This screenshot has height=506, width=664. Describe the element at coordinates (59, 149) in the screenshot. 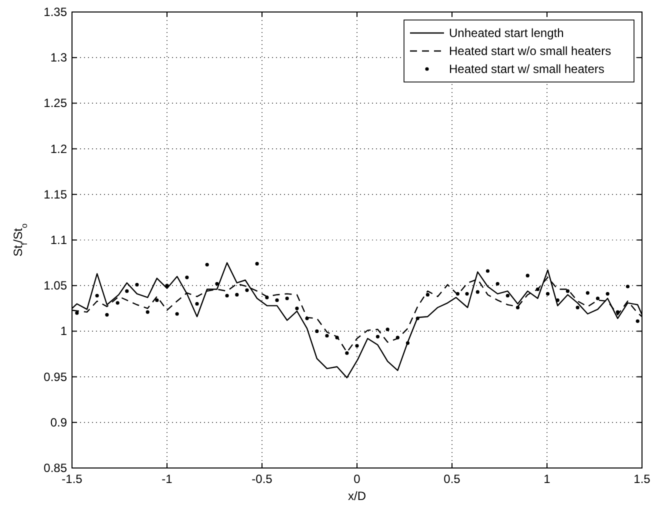

I see `y-tick-label: 1.2` at that location.